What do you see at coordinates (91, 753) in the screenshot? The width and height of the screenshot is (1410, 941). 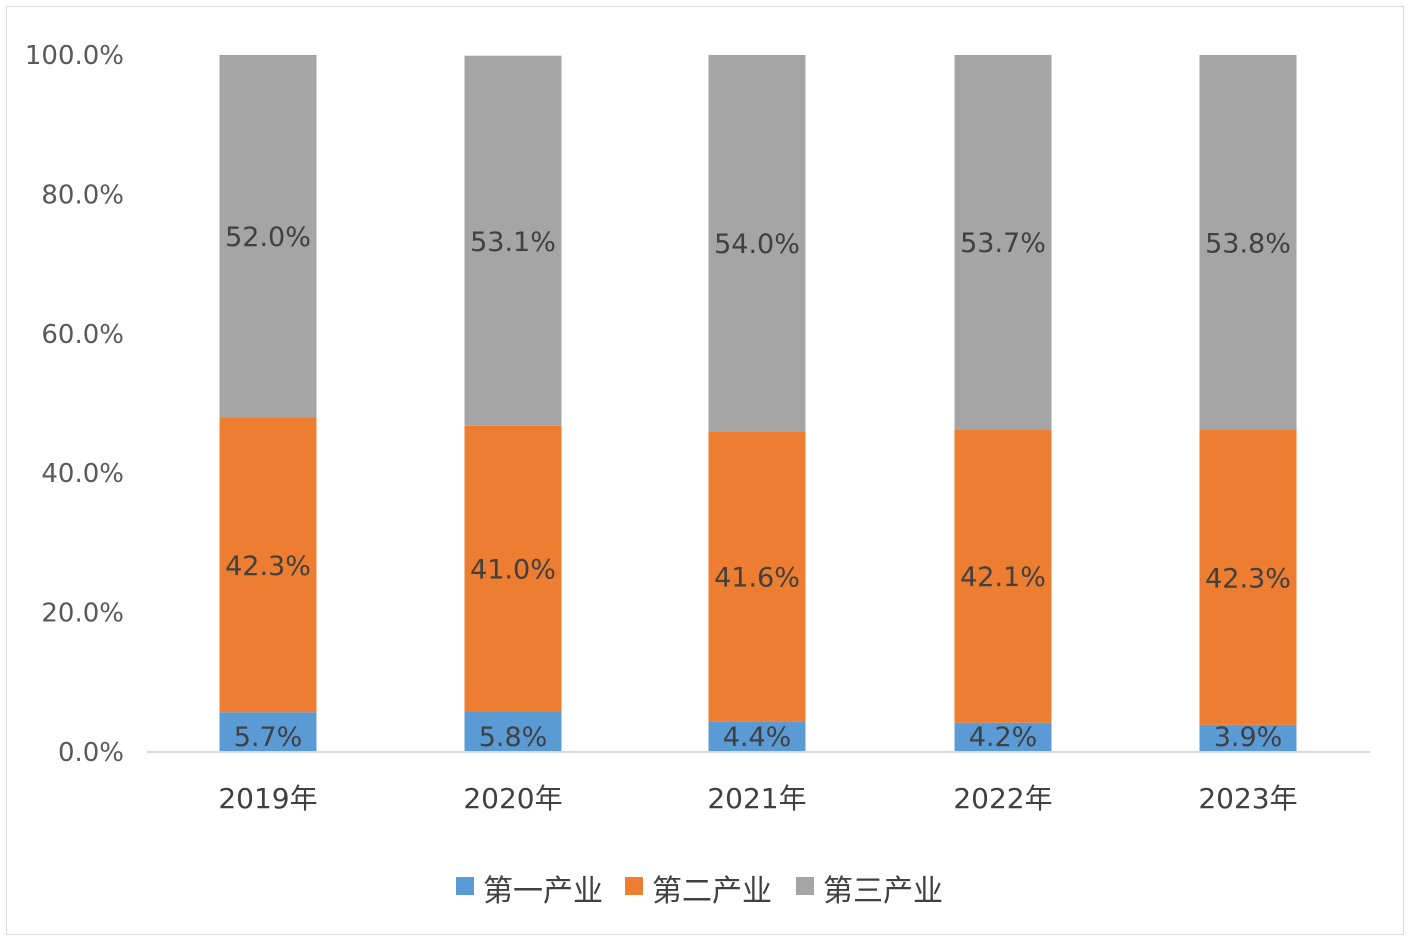 I see `y-tick-label: 0.0%` at bounding box center [91, 753].